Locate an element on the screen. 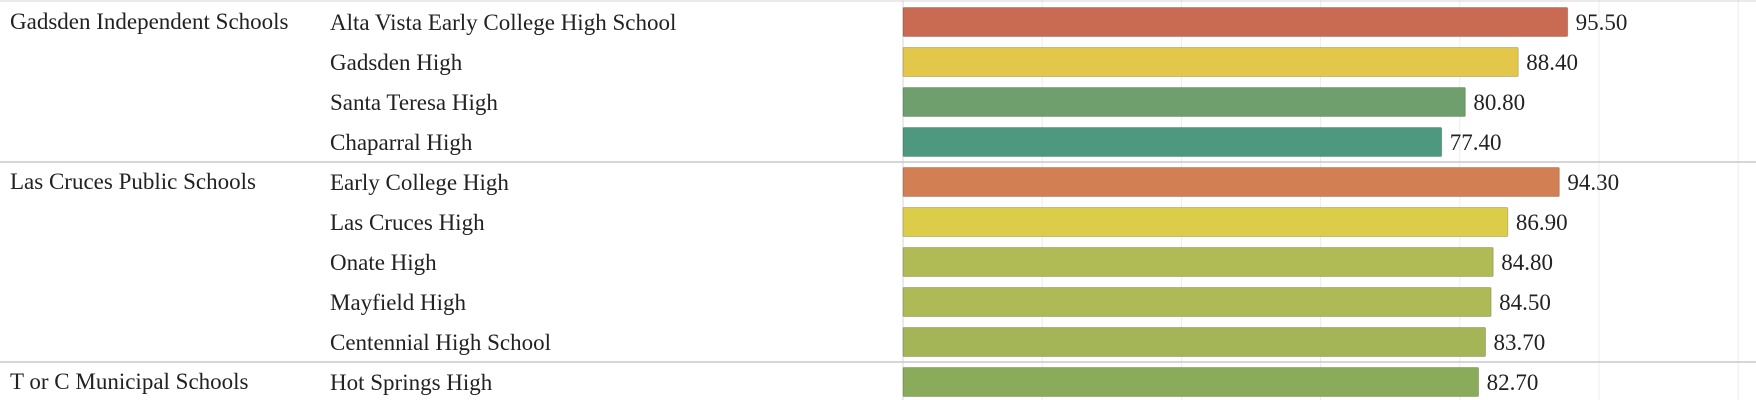 The height and width of the screenshot is (400, 1756). school-label: Chaparral High is located at coordinates (401, 142).